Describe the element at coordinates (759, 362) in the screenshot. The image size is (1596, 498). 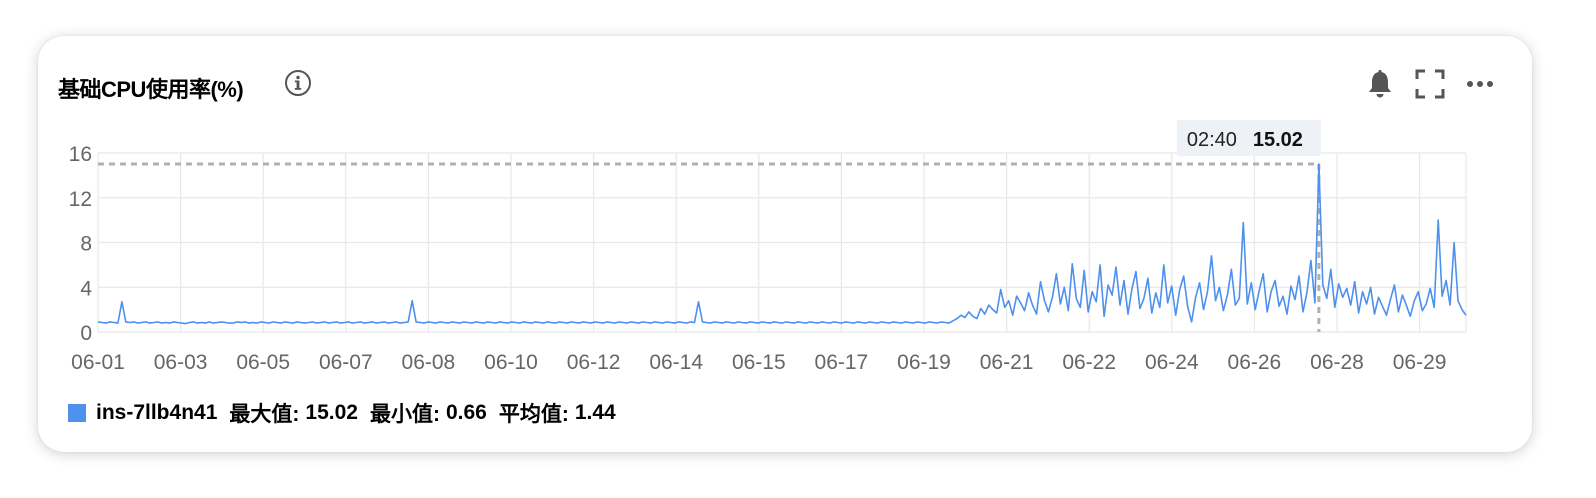
I see `x-tick-label: 06-15` at that location.